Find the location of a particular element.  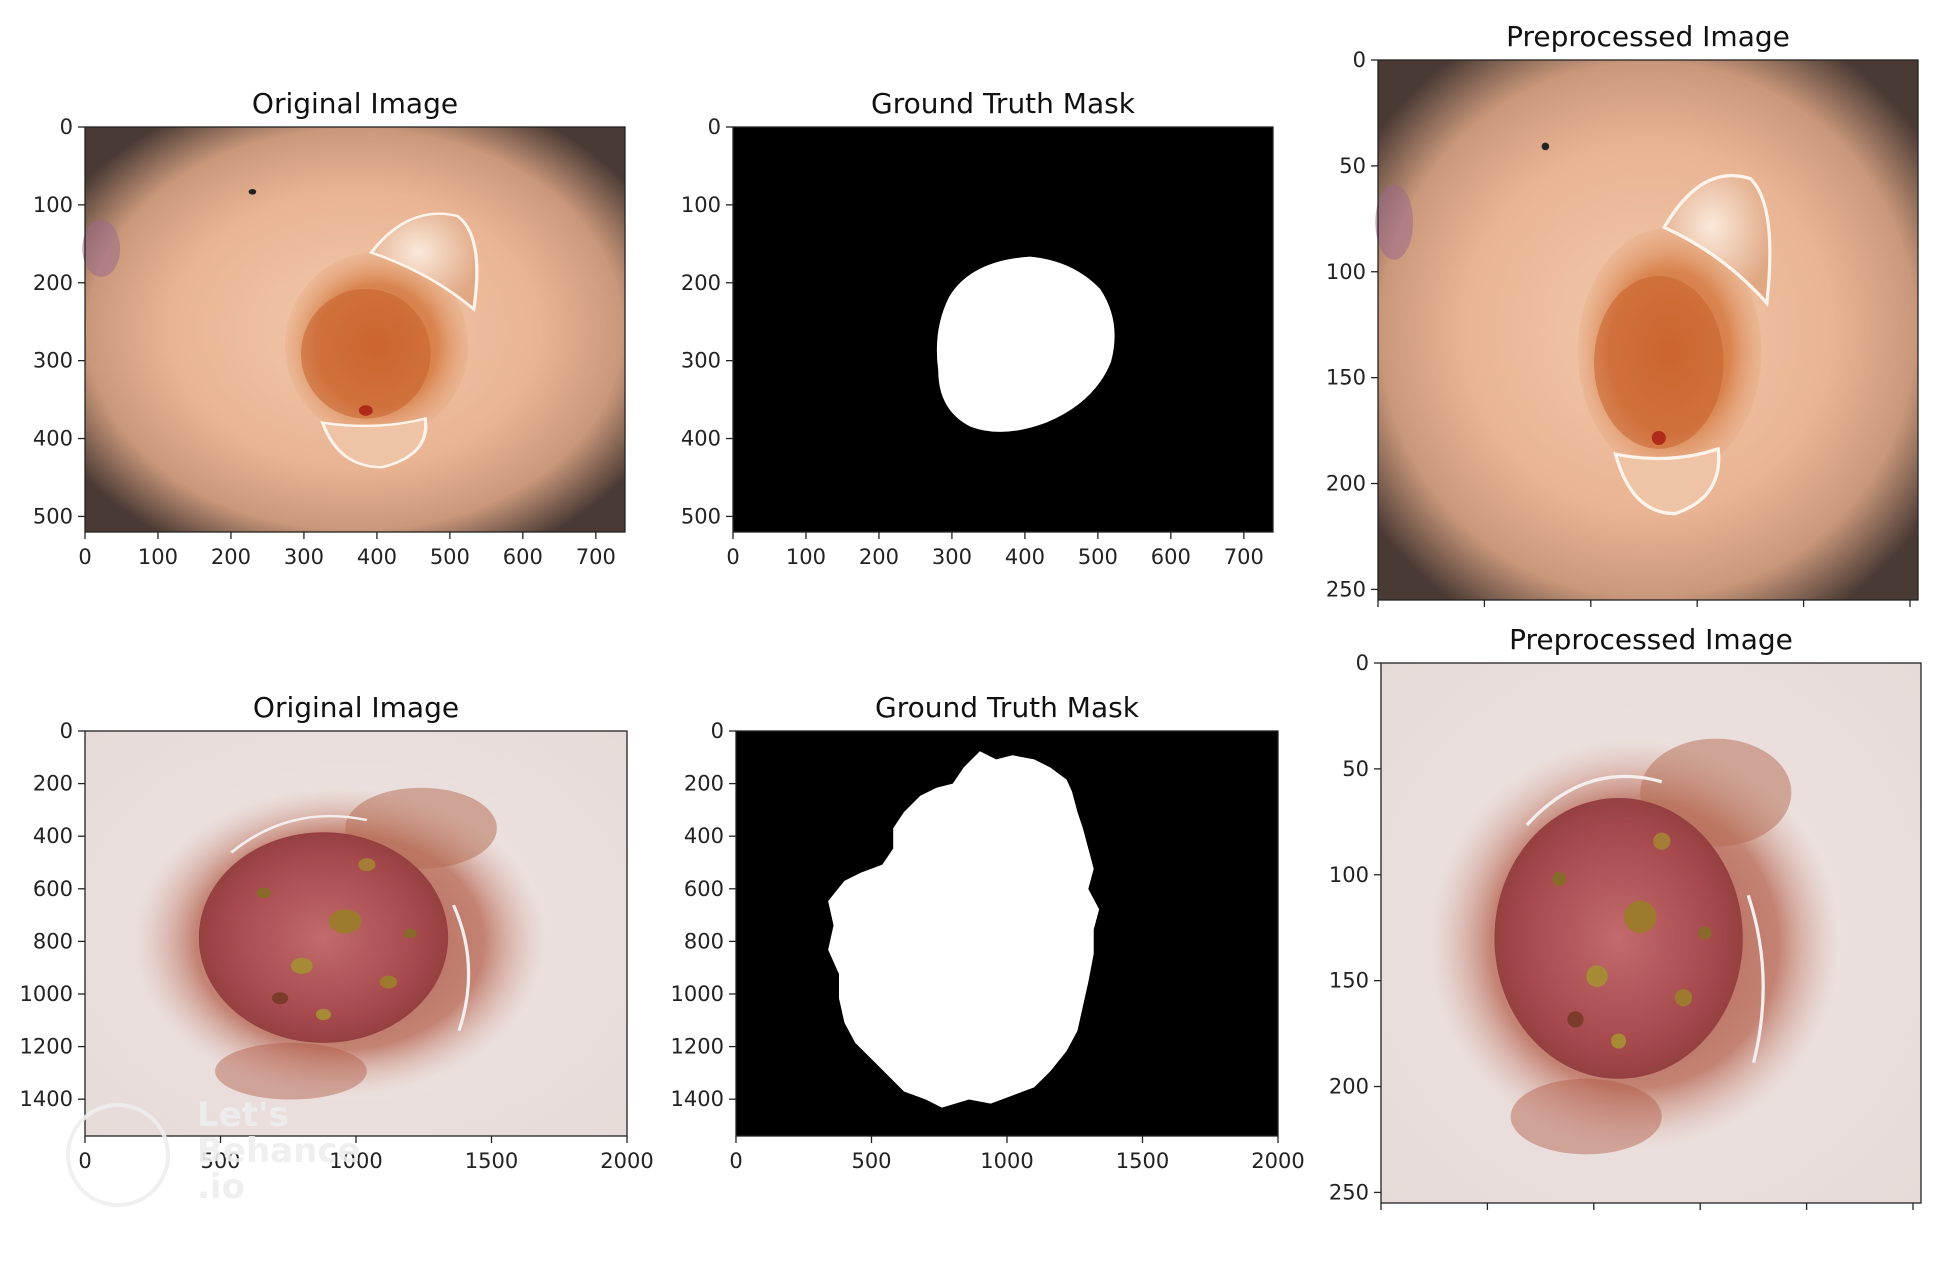

panel-preprocessed-1: Preprocessed Image 0 50 100 150 200 250 is located at coordinates (1622, 313).